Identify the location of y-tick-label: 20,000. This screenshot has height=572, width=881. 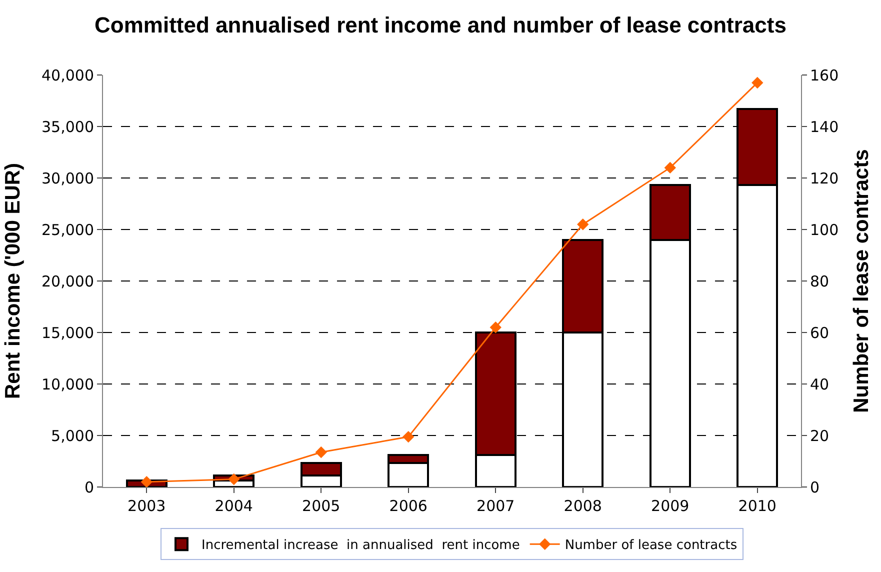
(68, 281).